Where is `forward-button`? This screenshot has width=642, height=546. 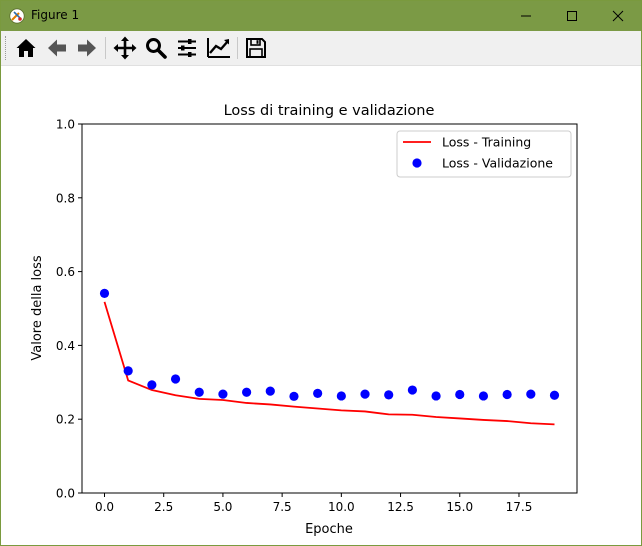
forward-button is located at coordinates (87, 48).